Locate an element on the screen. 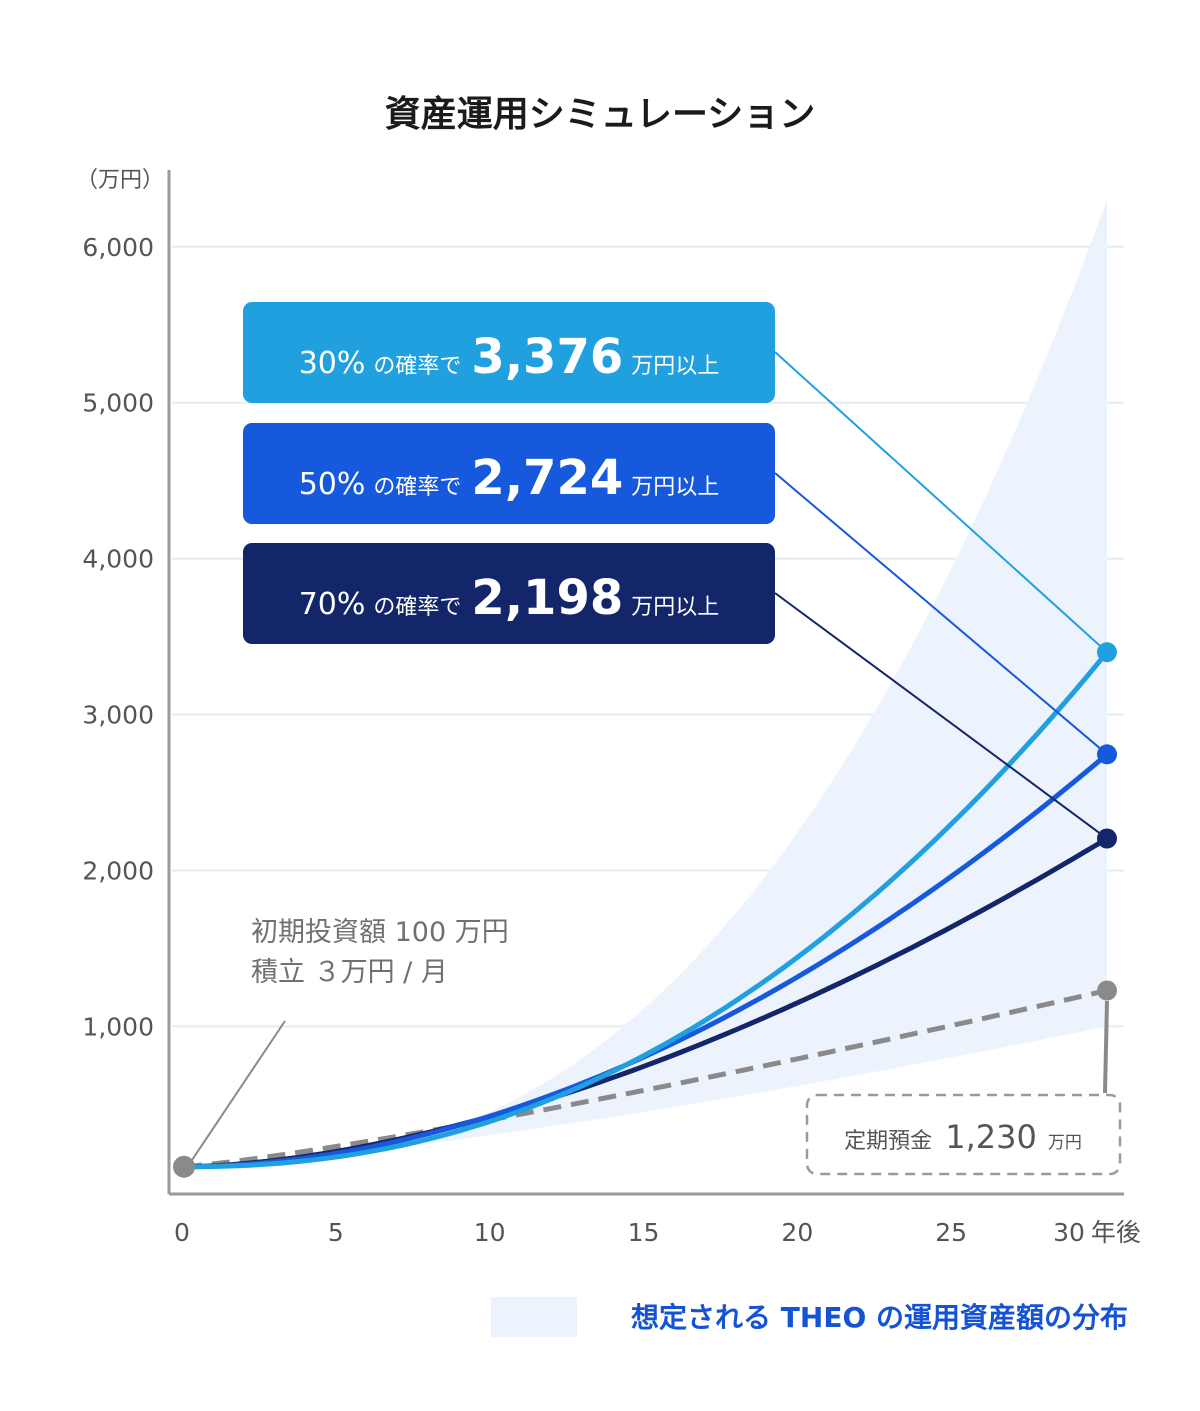 The image size is (1200, 1411). y-tick-label: 5,000 is located at coordinates (118, 403).